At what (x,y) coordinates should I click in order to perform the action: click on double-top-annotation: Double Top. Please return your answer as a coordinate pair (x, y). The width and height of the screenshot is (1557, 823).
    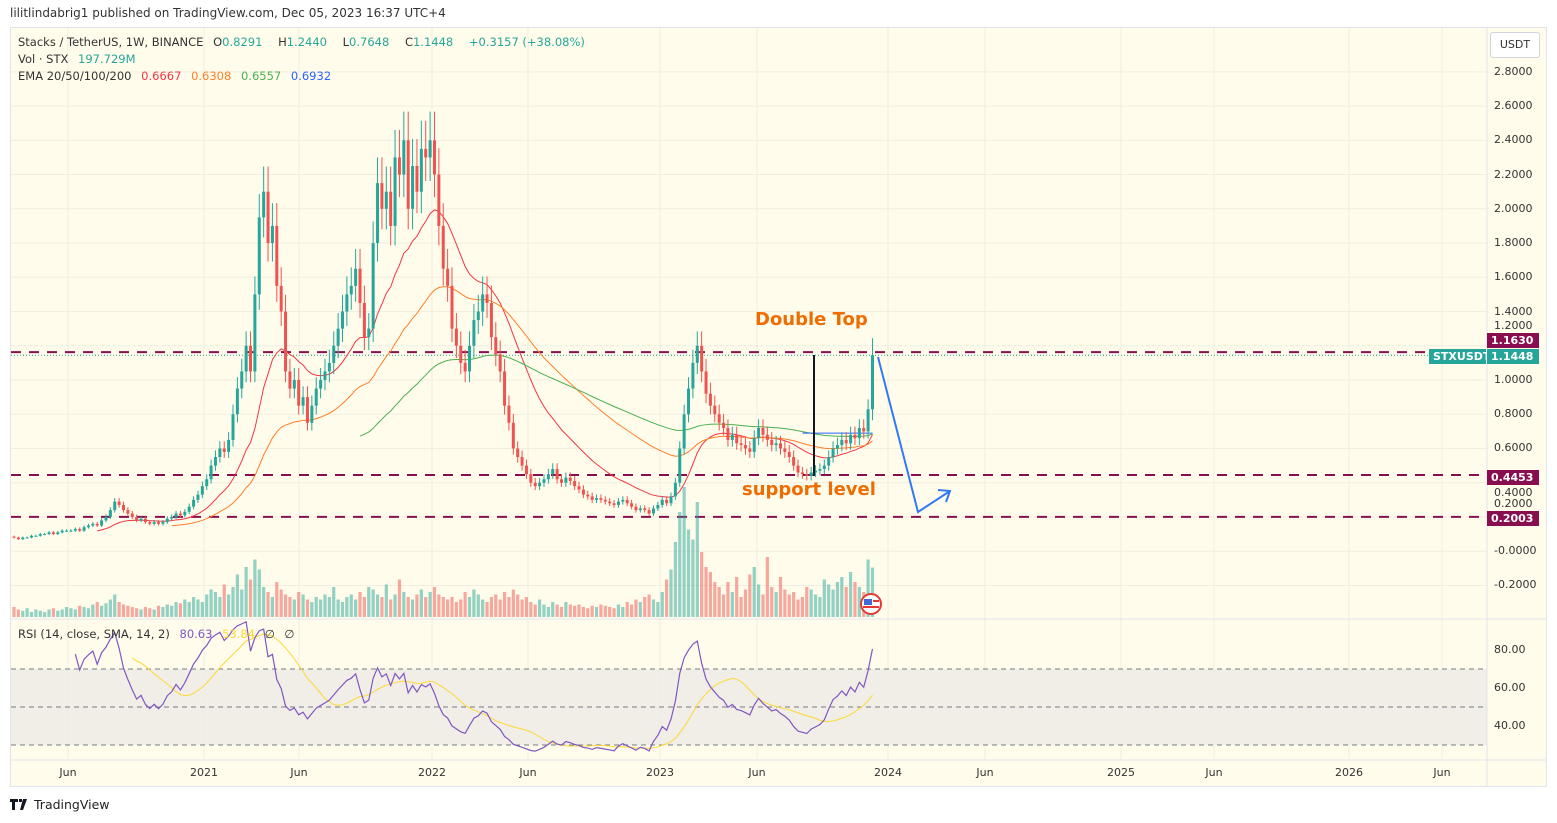
    Looking at the image, I should click on (811, 319).